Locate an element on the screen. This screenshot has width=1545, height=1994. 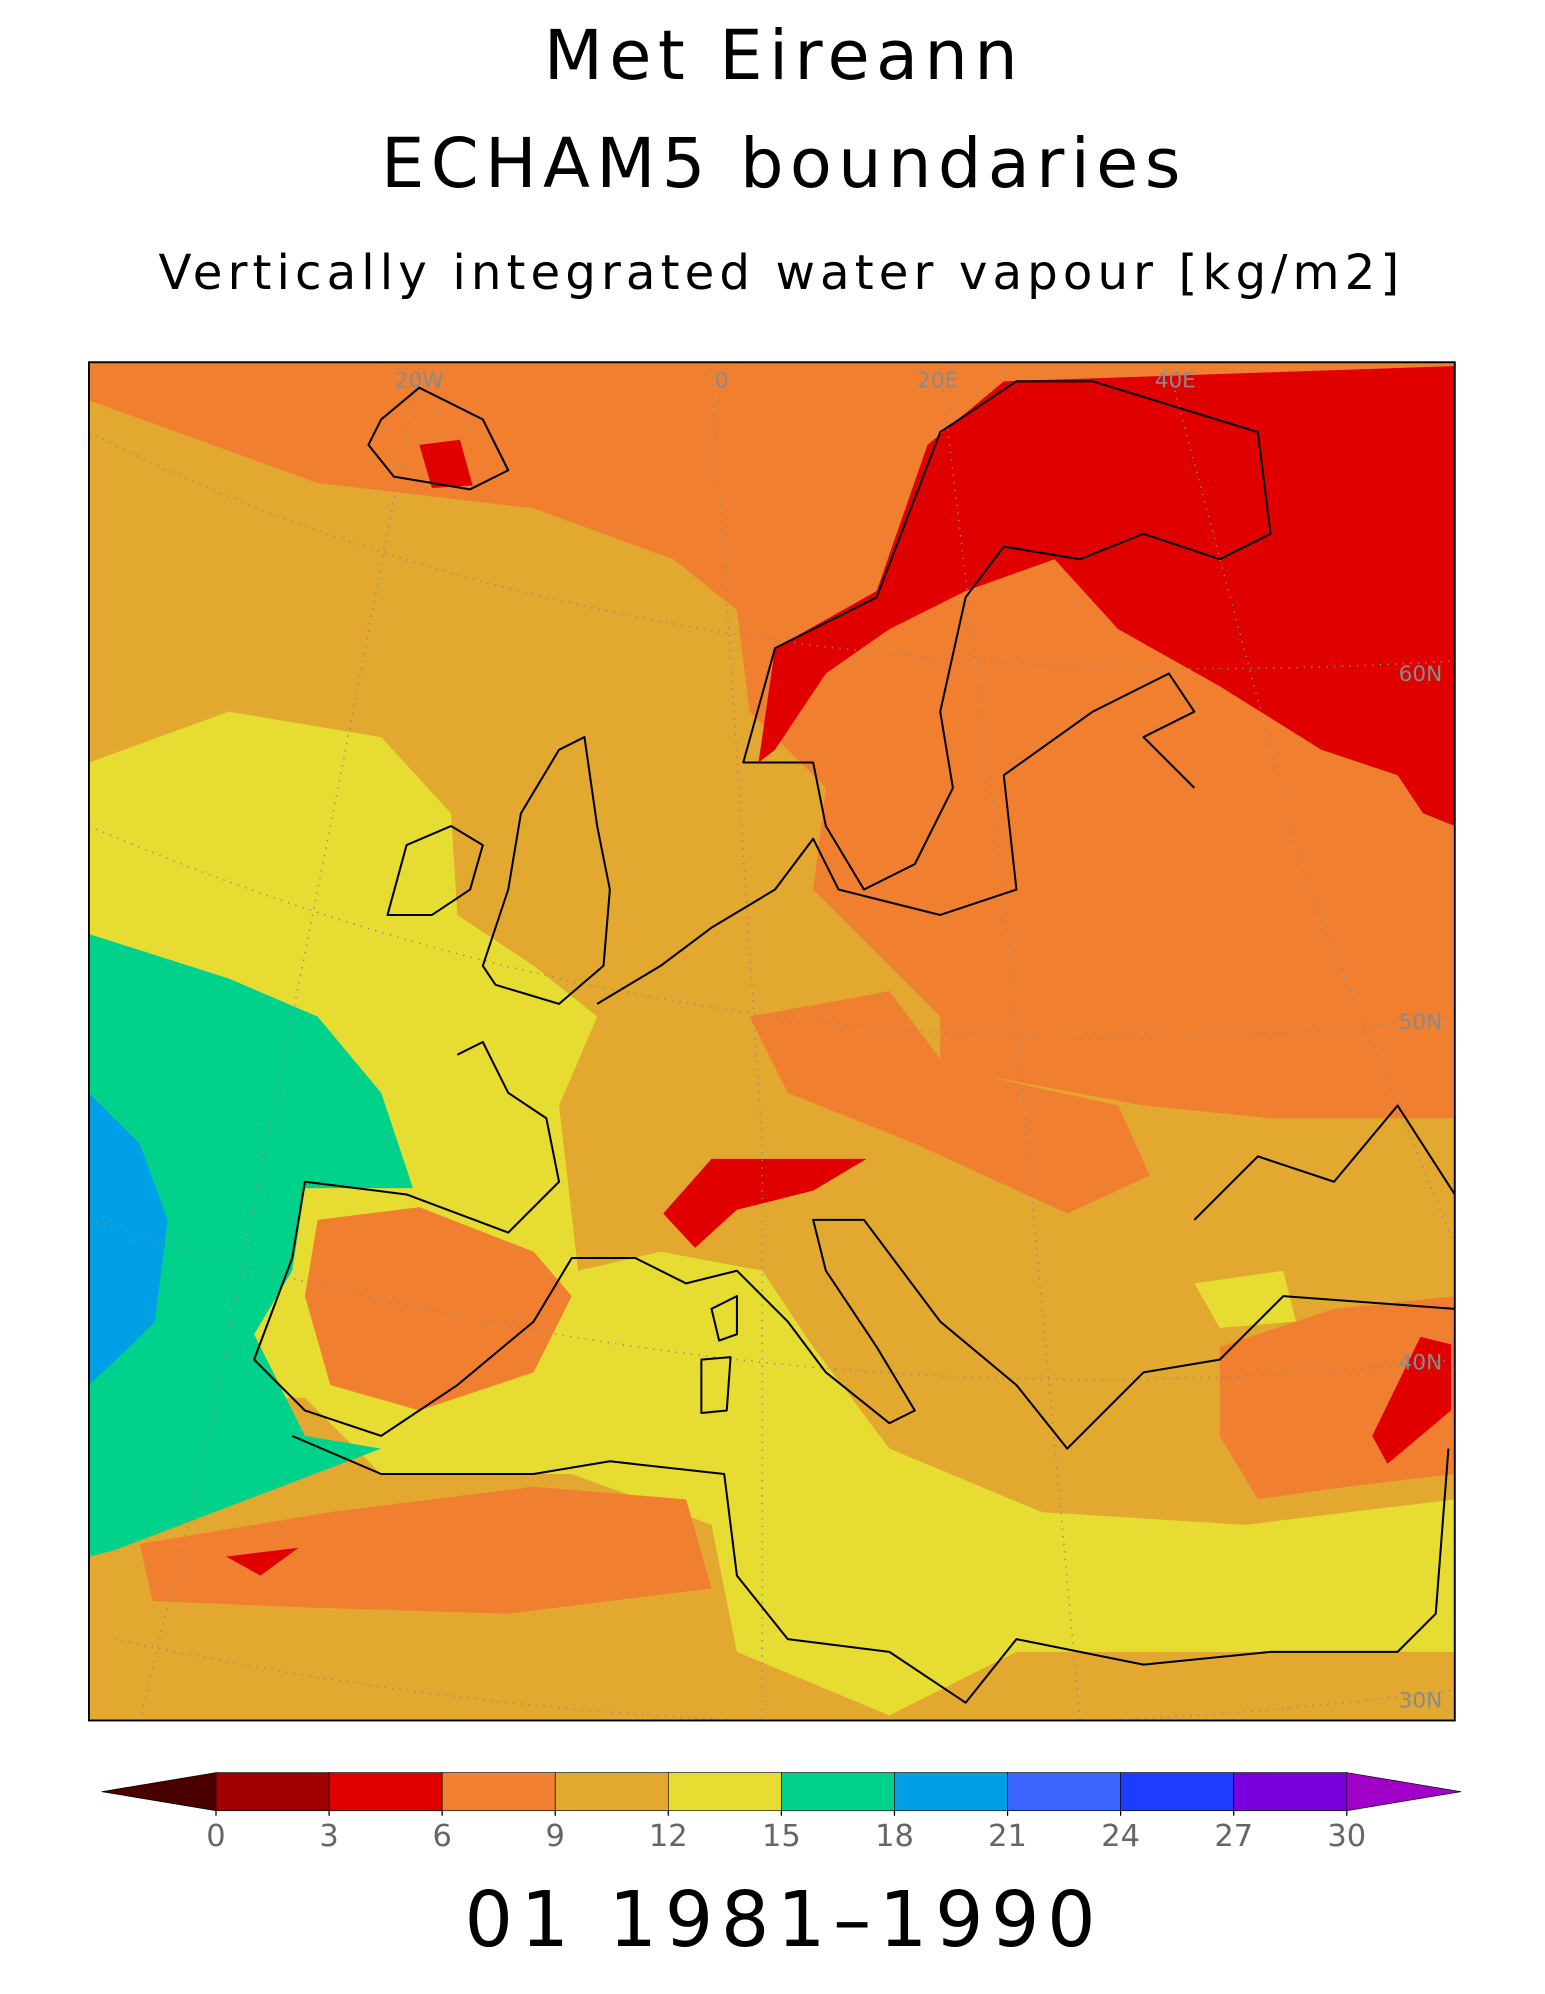
colorbar-tick-label: 15 is located at coordinates (781, 1836).